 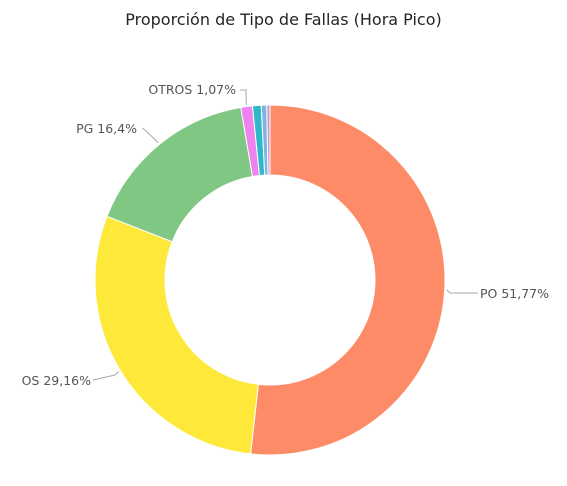 I want to click on leader-line-pg, so click(x=150, y=135).